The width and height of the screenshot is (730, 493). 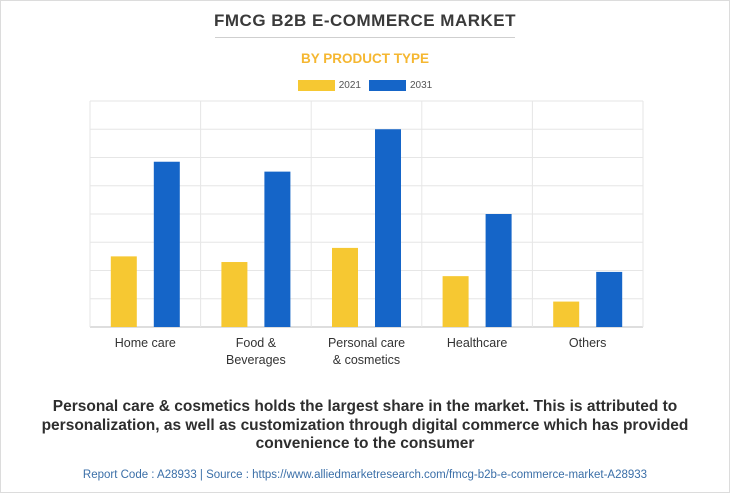 I want to click on x-tick-label-line: Home care, so click(x=145, y=343).